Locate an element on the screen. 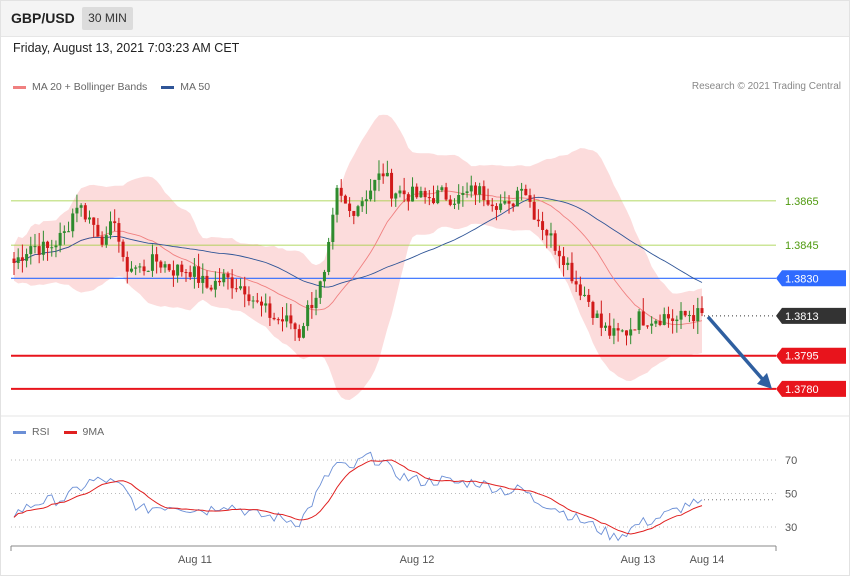  rsi-swatch is located at coordinates (19, 432).